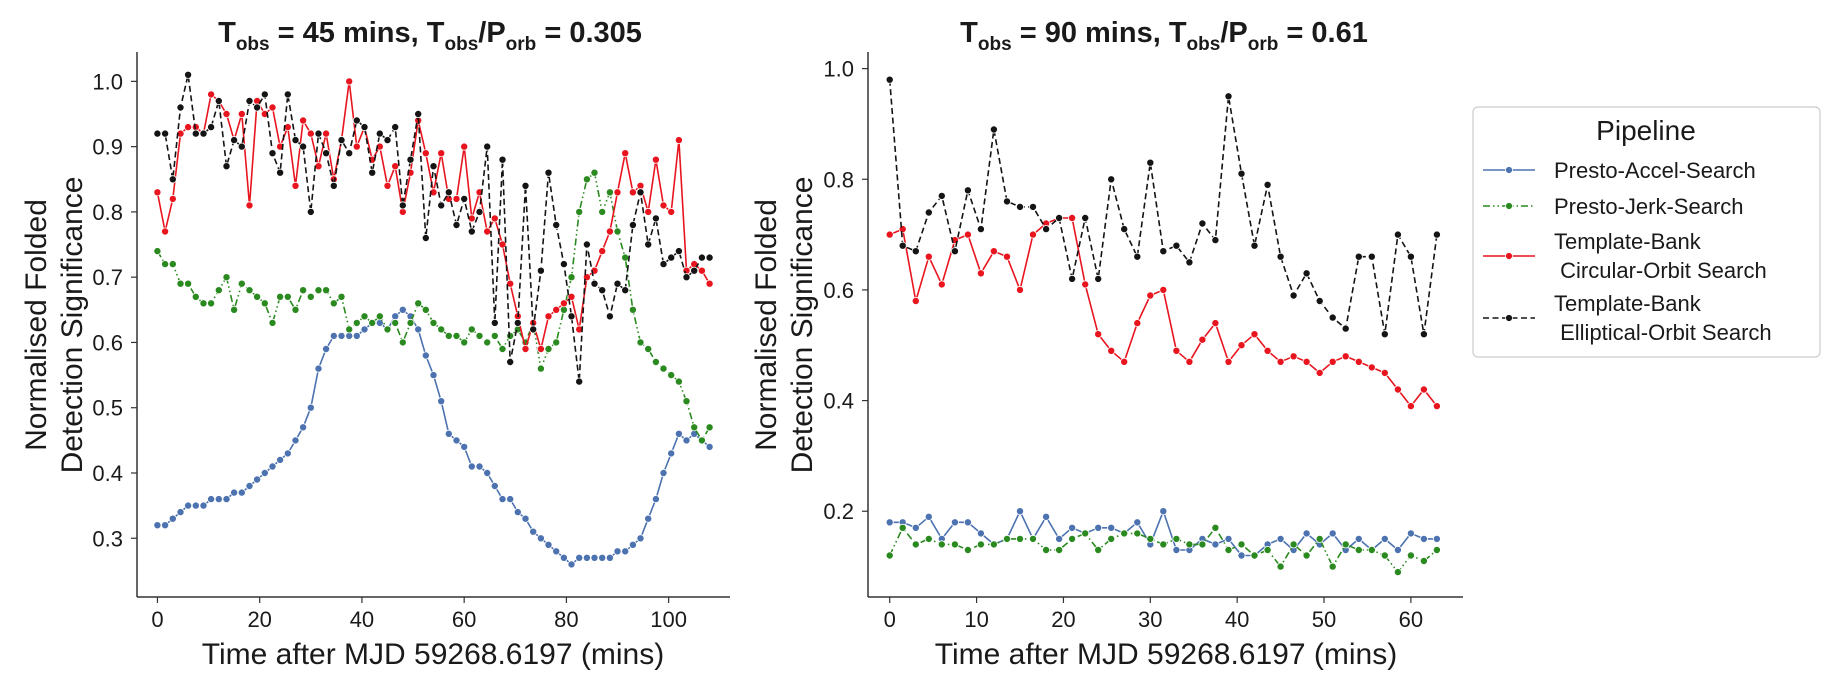 This screenshot has width=1827, height=685. I want to click on right-x-tick-label: 30, so click(1150, 619).